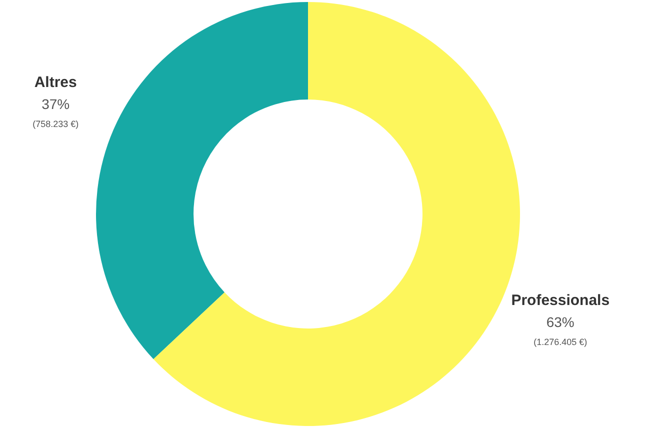 This screenshot has width=645, height=428. What do you see at coordinates (560, 322) in the screenshot?
I see `data-label: 63%` at bounding box center [560, 322].